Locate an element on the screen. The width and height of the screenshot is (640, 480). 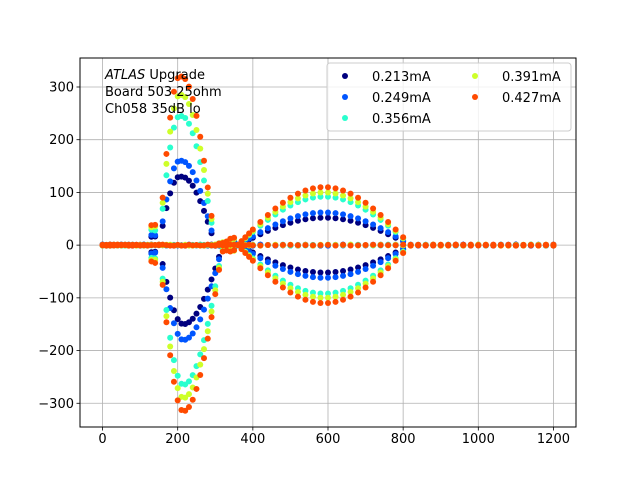
legend-label: 0.356mA is located at coordinates (401, 119).